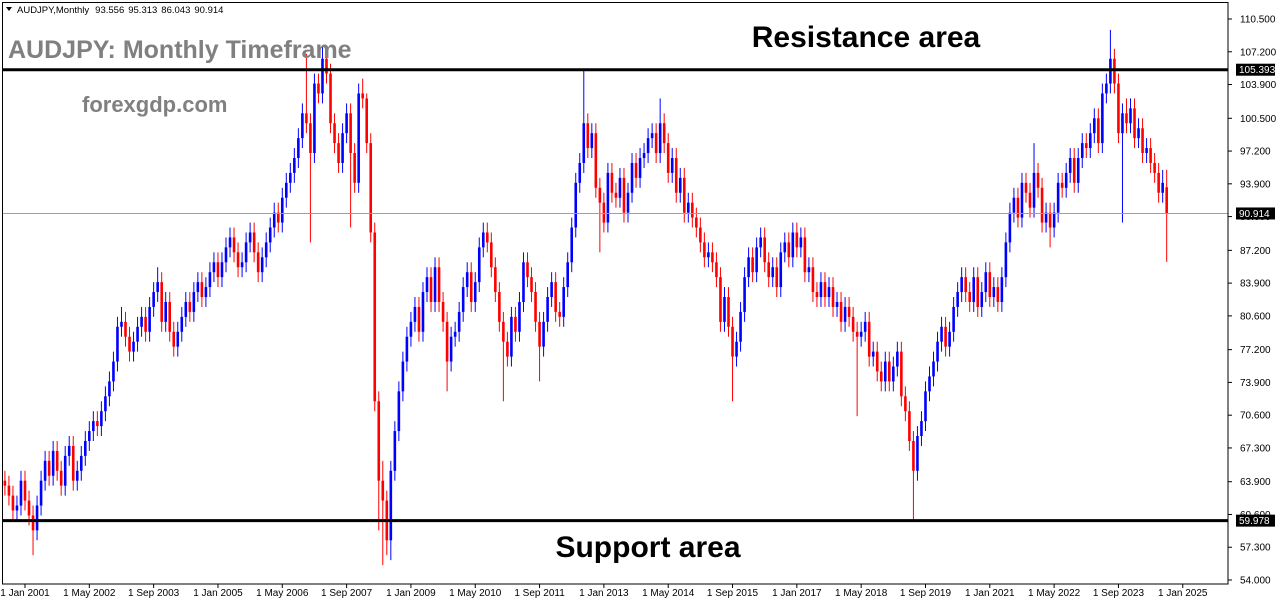  What do you see at coordinates (1255, 520) in the screenshot?
I see `support-price-box` at bounding box center [1255, 520].